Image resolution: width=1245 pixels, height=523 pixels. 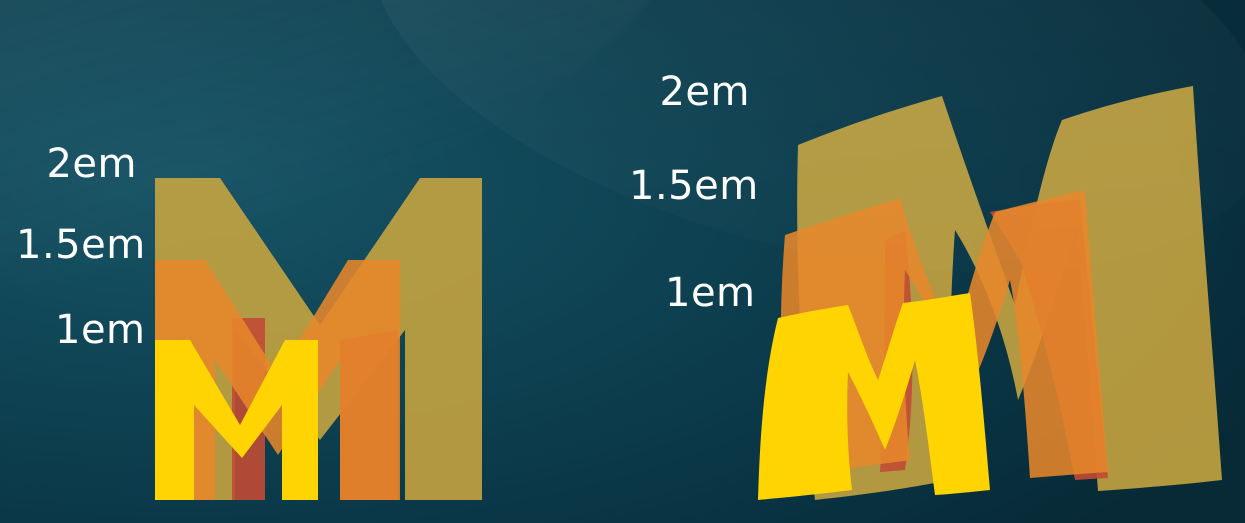 I want to click on right-label-1em: 1em, so click(x=710, y=293).